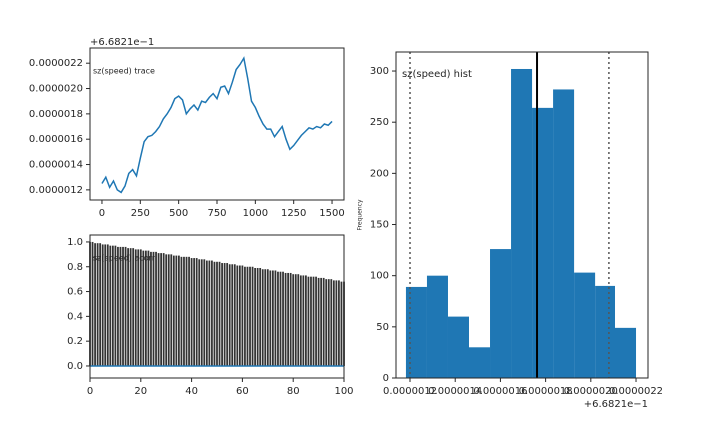  I want to click on x-tick-label: 0.0000012, so click(410, 391).